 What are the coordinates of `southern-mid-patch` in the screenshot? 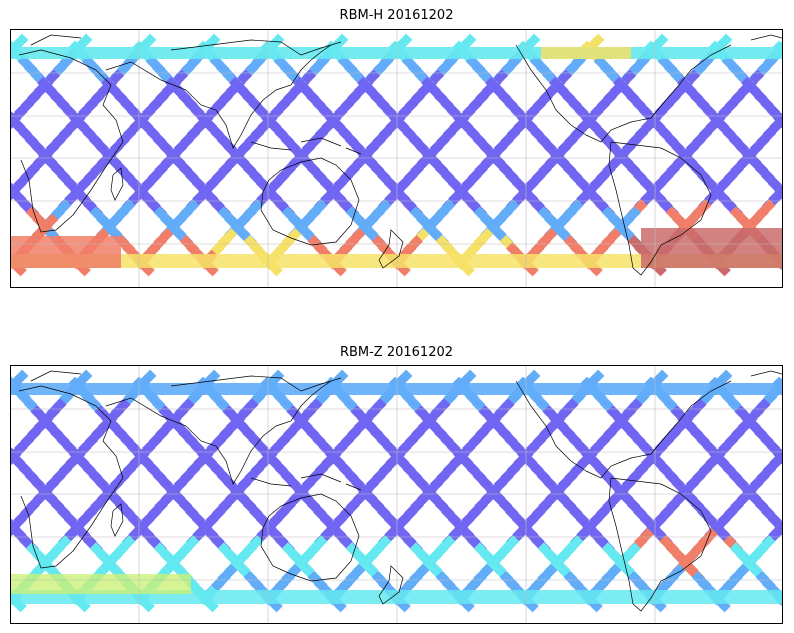 It's located at (101, 584).